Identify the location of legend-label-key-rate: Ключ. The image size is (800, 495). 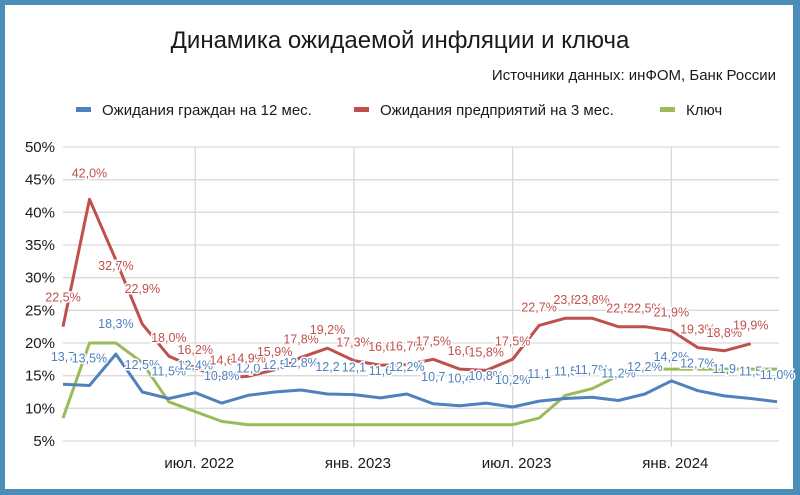
(704, 110).